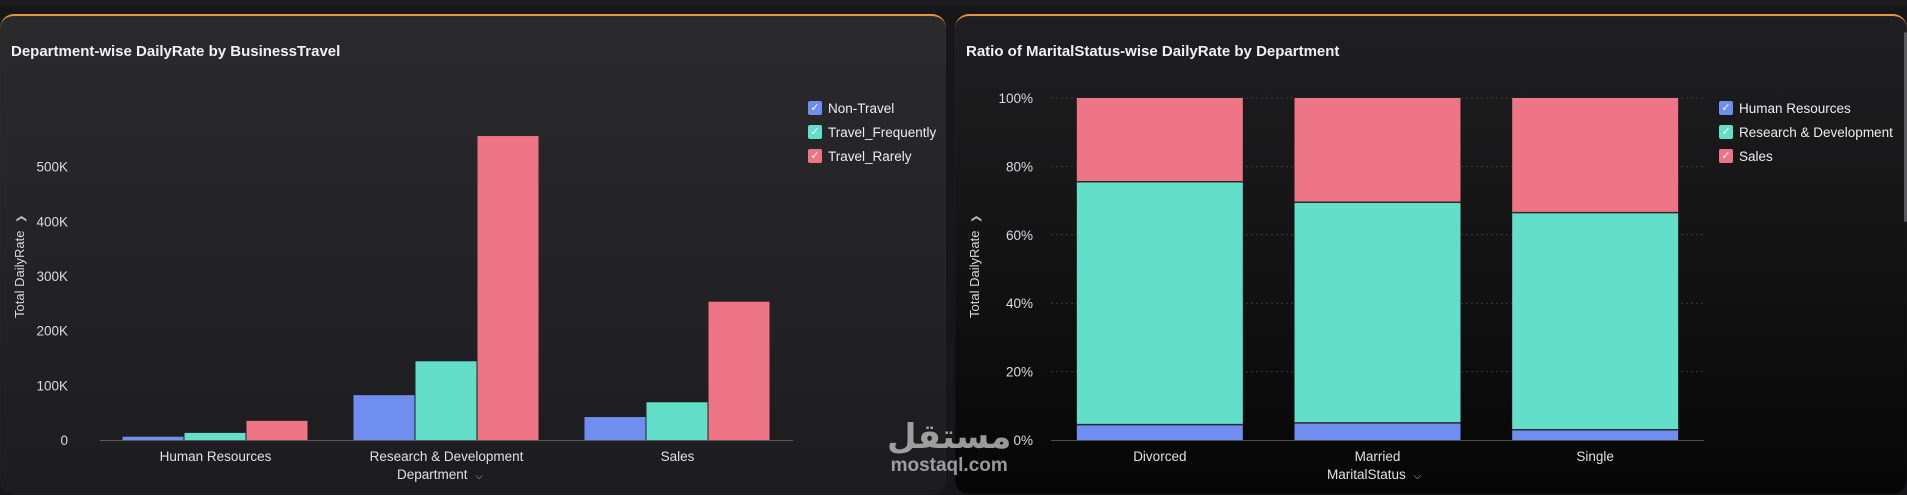  Describe the element at coordinates (1595, 155) in the screenshot. I see `bar-sales-single` at that location.